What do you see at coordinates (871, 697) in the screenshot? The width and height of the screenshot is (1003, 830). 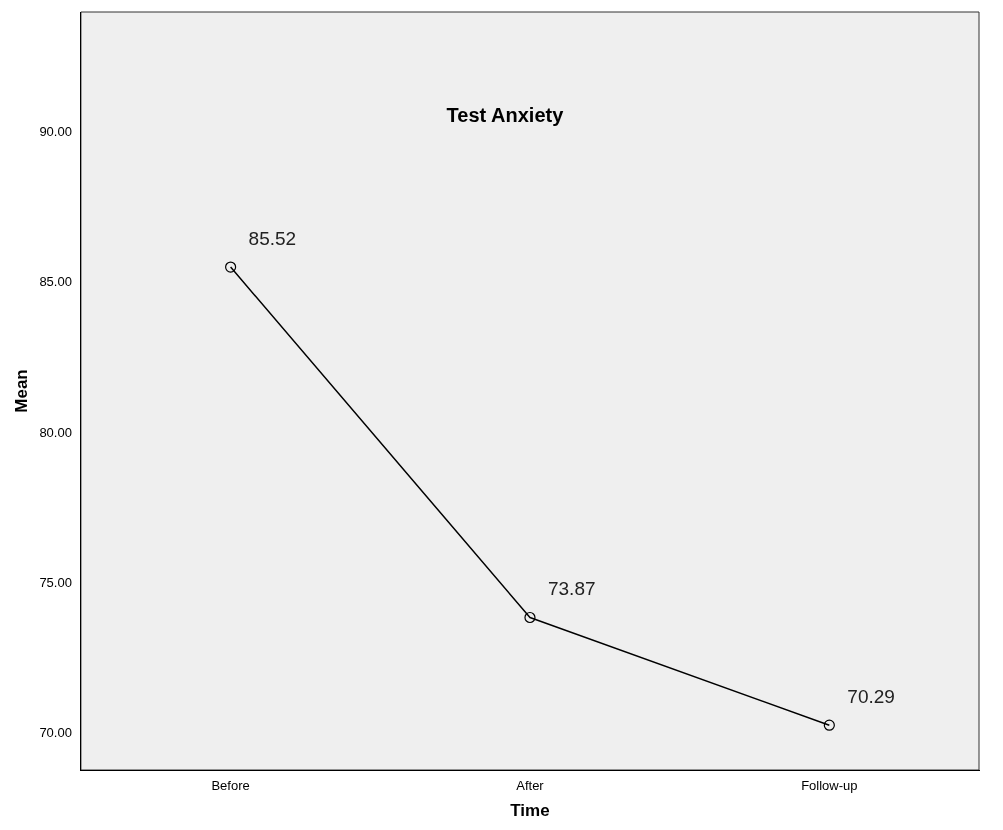 I see `data-label: 70.29` at bounding box center [871, 697].